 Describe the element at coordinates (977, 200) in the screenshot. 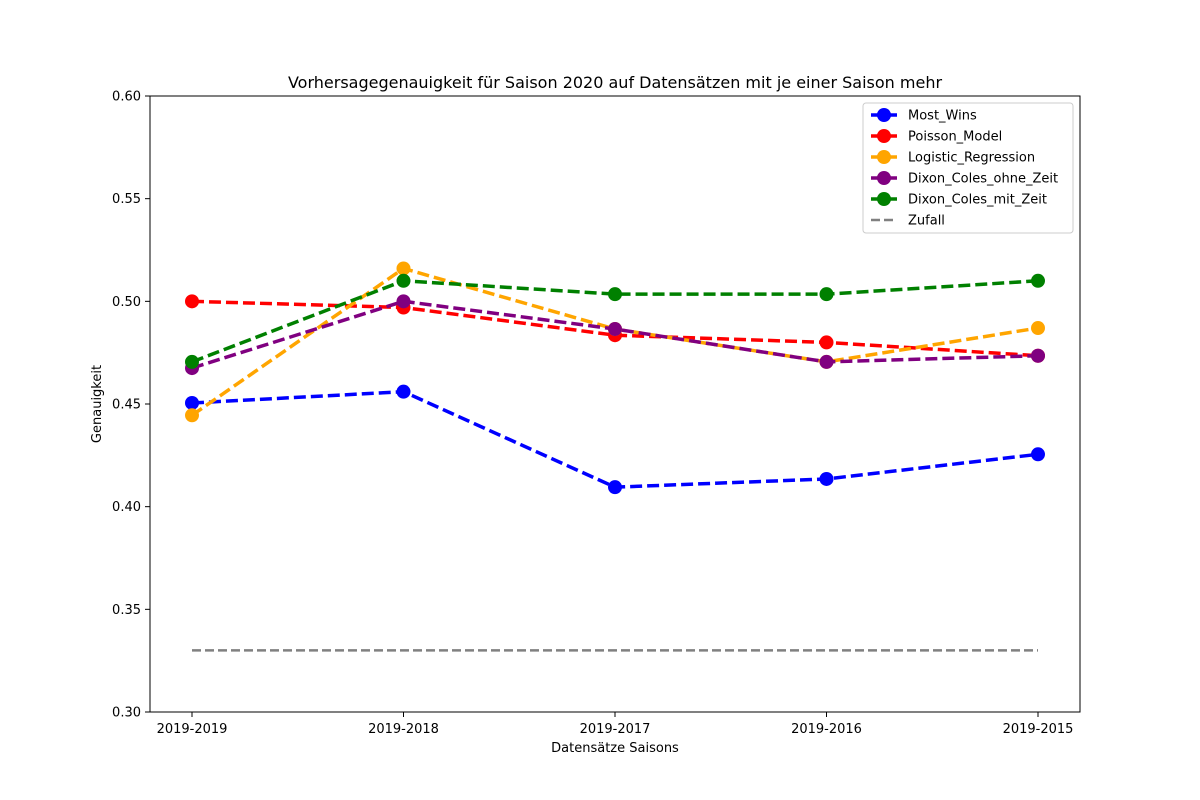

I see `legend-label: Dixon_Coles_mit_Zeit` at that location.